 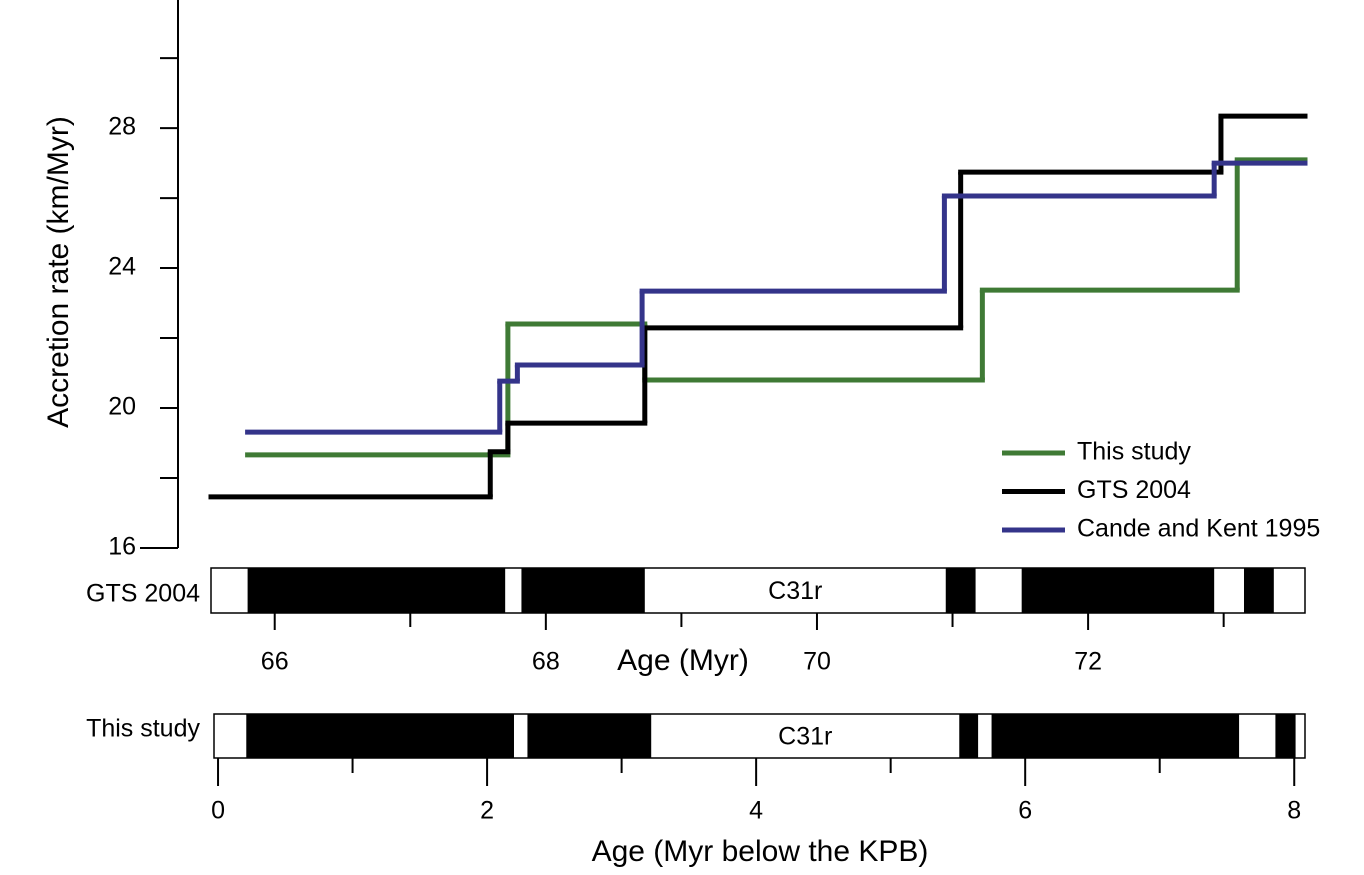 I want to click on y-tick-label: 20, so click(x=122, y=407).